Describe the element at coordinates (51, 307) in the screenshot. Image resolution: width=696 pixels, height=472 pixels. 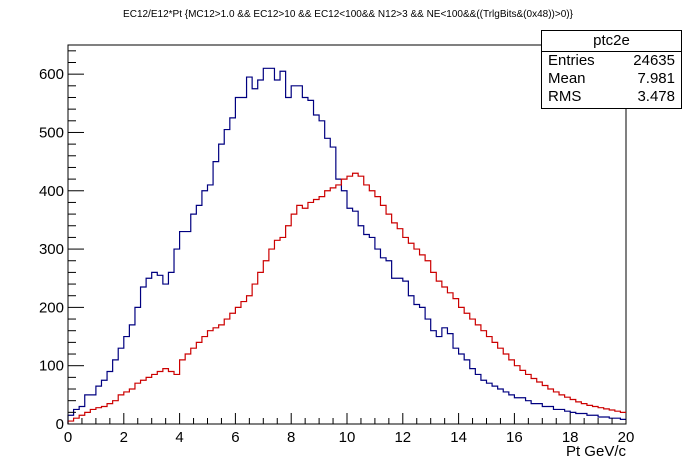
I see `y-tick-label: 200` at that location.